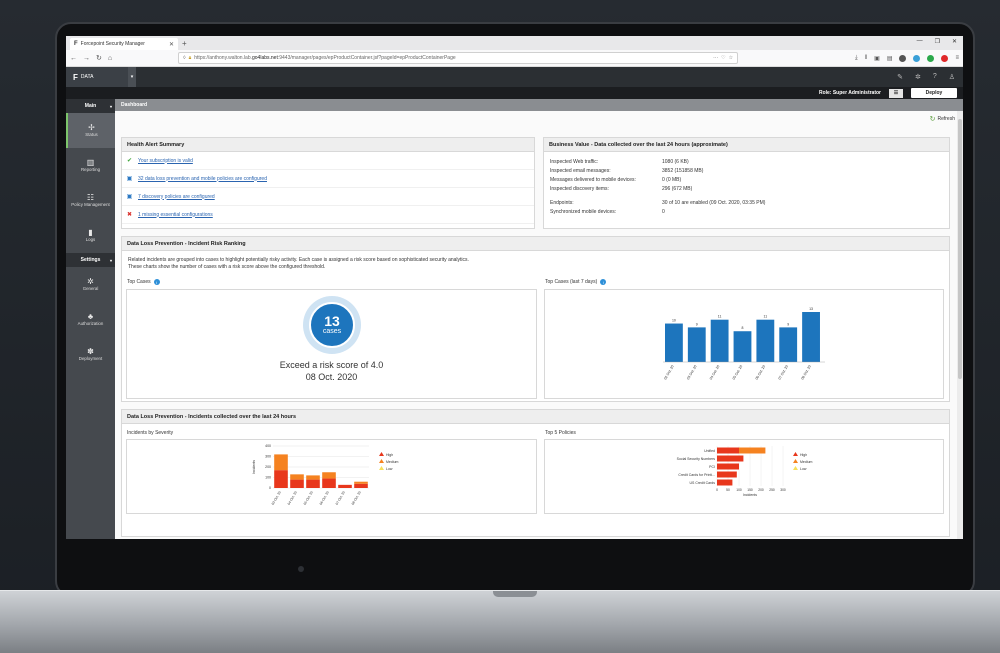  I want to click on extension-red-icon, so click(945, 58).